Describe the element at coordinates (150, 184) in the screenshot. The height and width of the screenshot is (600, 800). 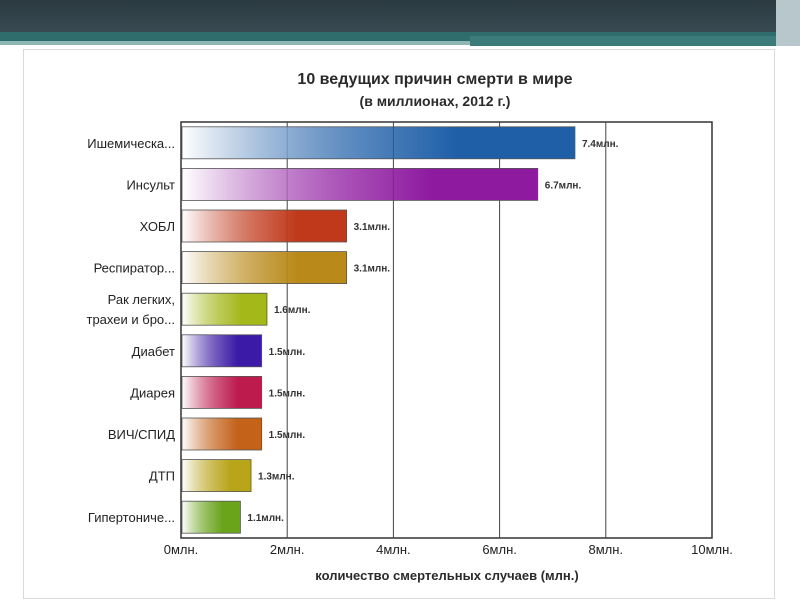
I see `category-label: Инсульт` at that location.